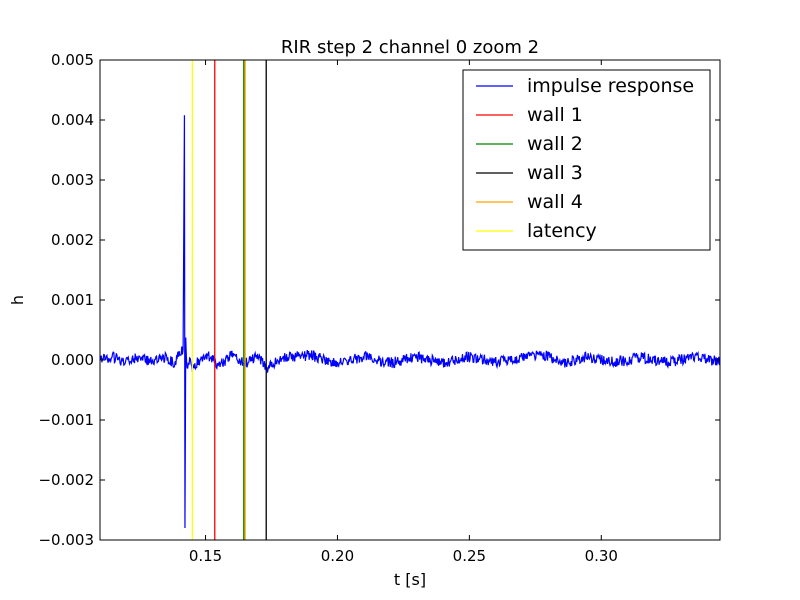 This screenshot has width=800, height=600. I want to click on legend-label: impulse response, so click(610, 86).